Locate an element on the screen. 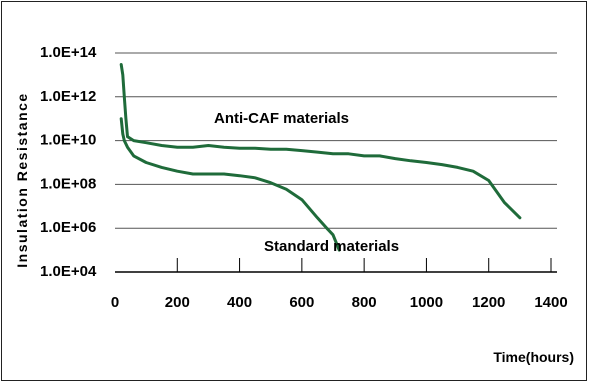 The height and width of the screenshot is (383, 590). x-tick-label: 800 is located at coordinates (364, 302).